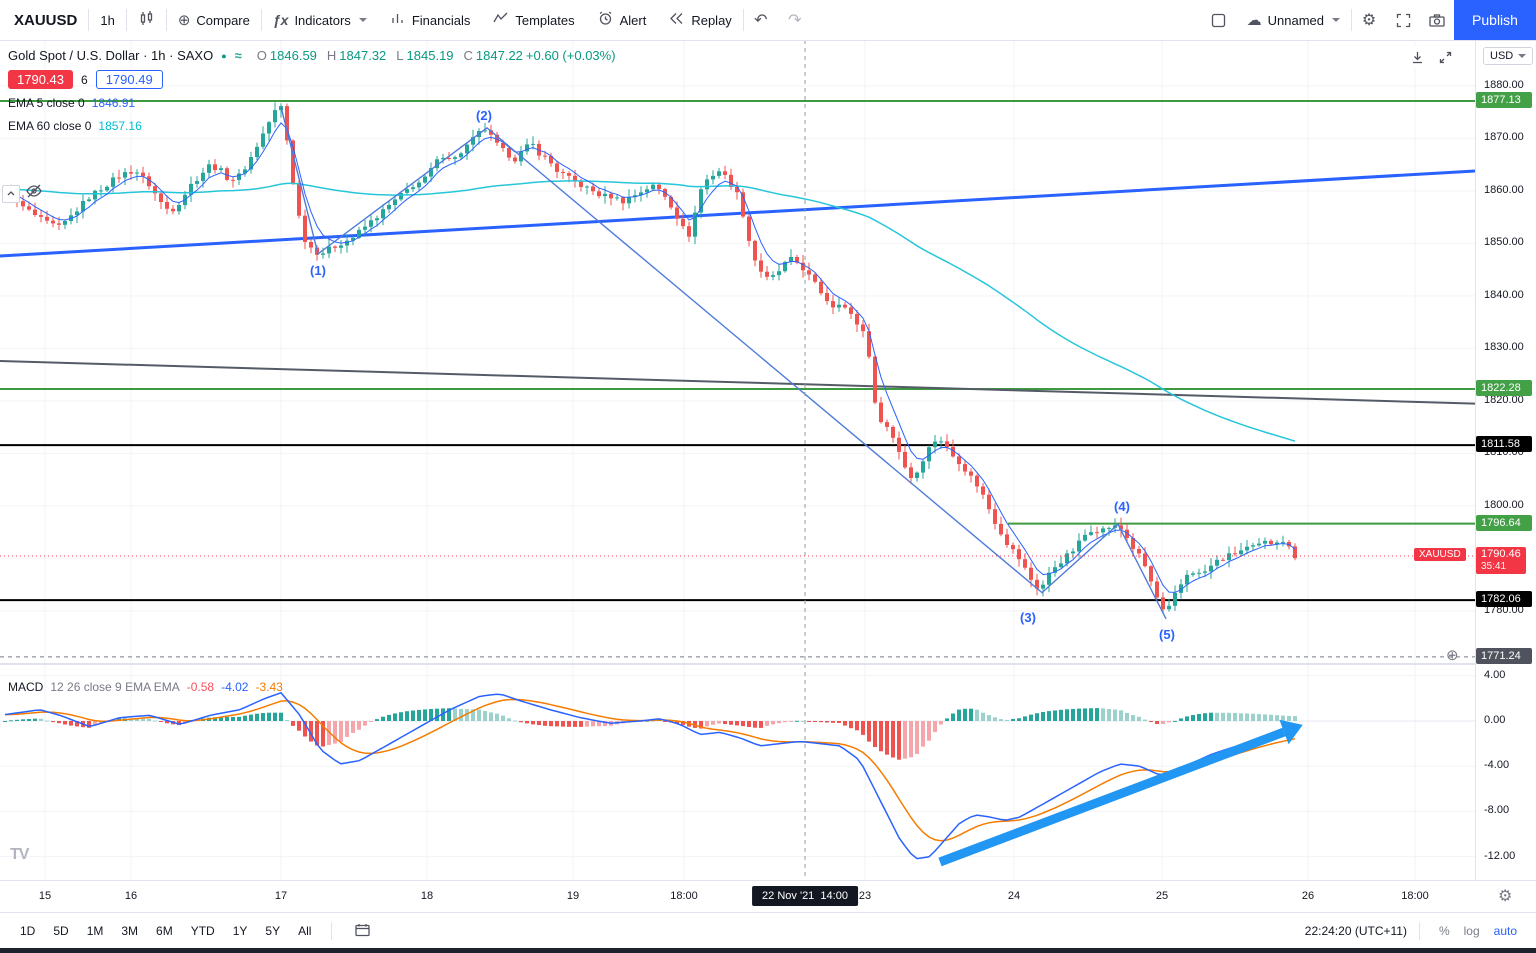 The image size is (1536, 953). Describe the element at coordinates (50, 126) in the screenshot. I see `ema60-legend-label: EMA 60 close 0` at that location.